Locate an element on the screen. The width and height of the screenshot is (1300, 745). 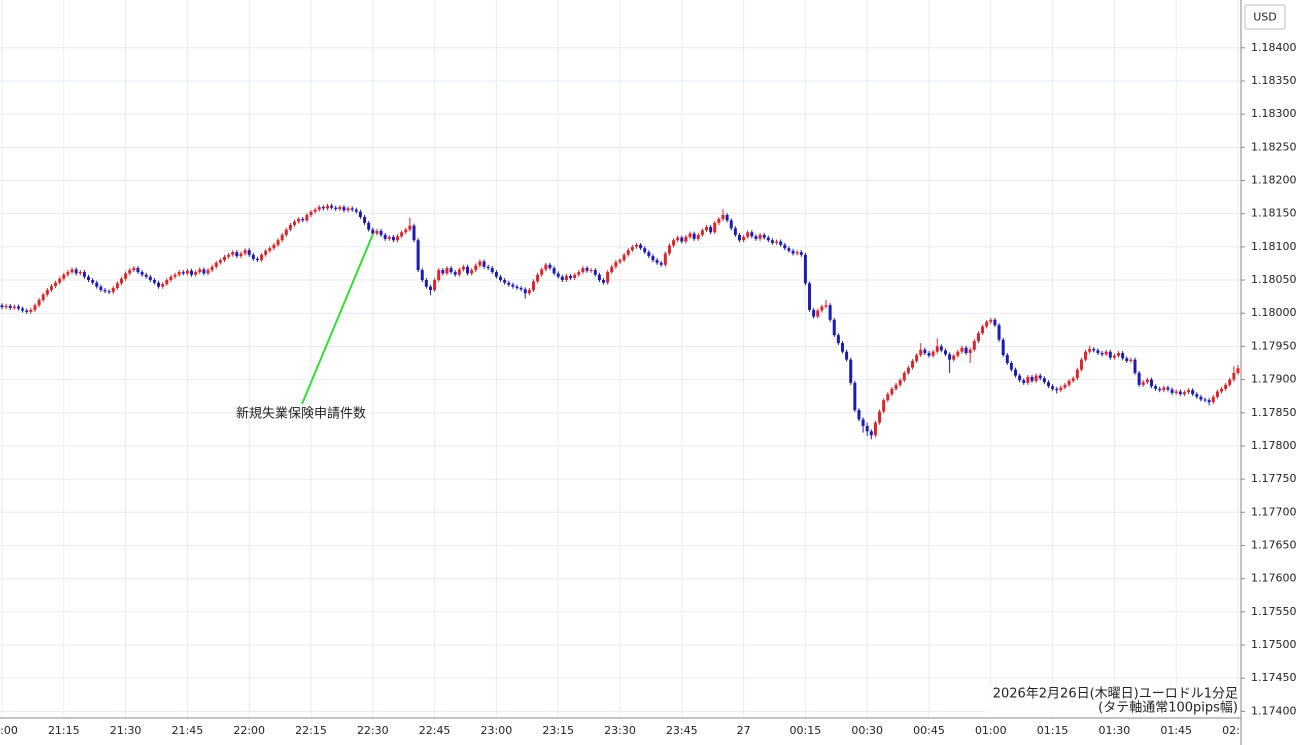
y-tick-label: 1.17700 is located at coordinates (1274, 511).